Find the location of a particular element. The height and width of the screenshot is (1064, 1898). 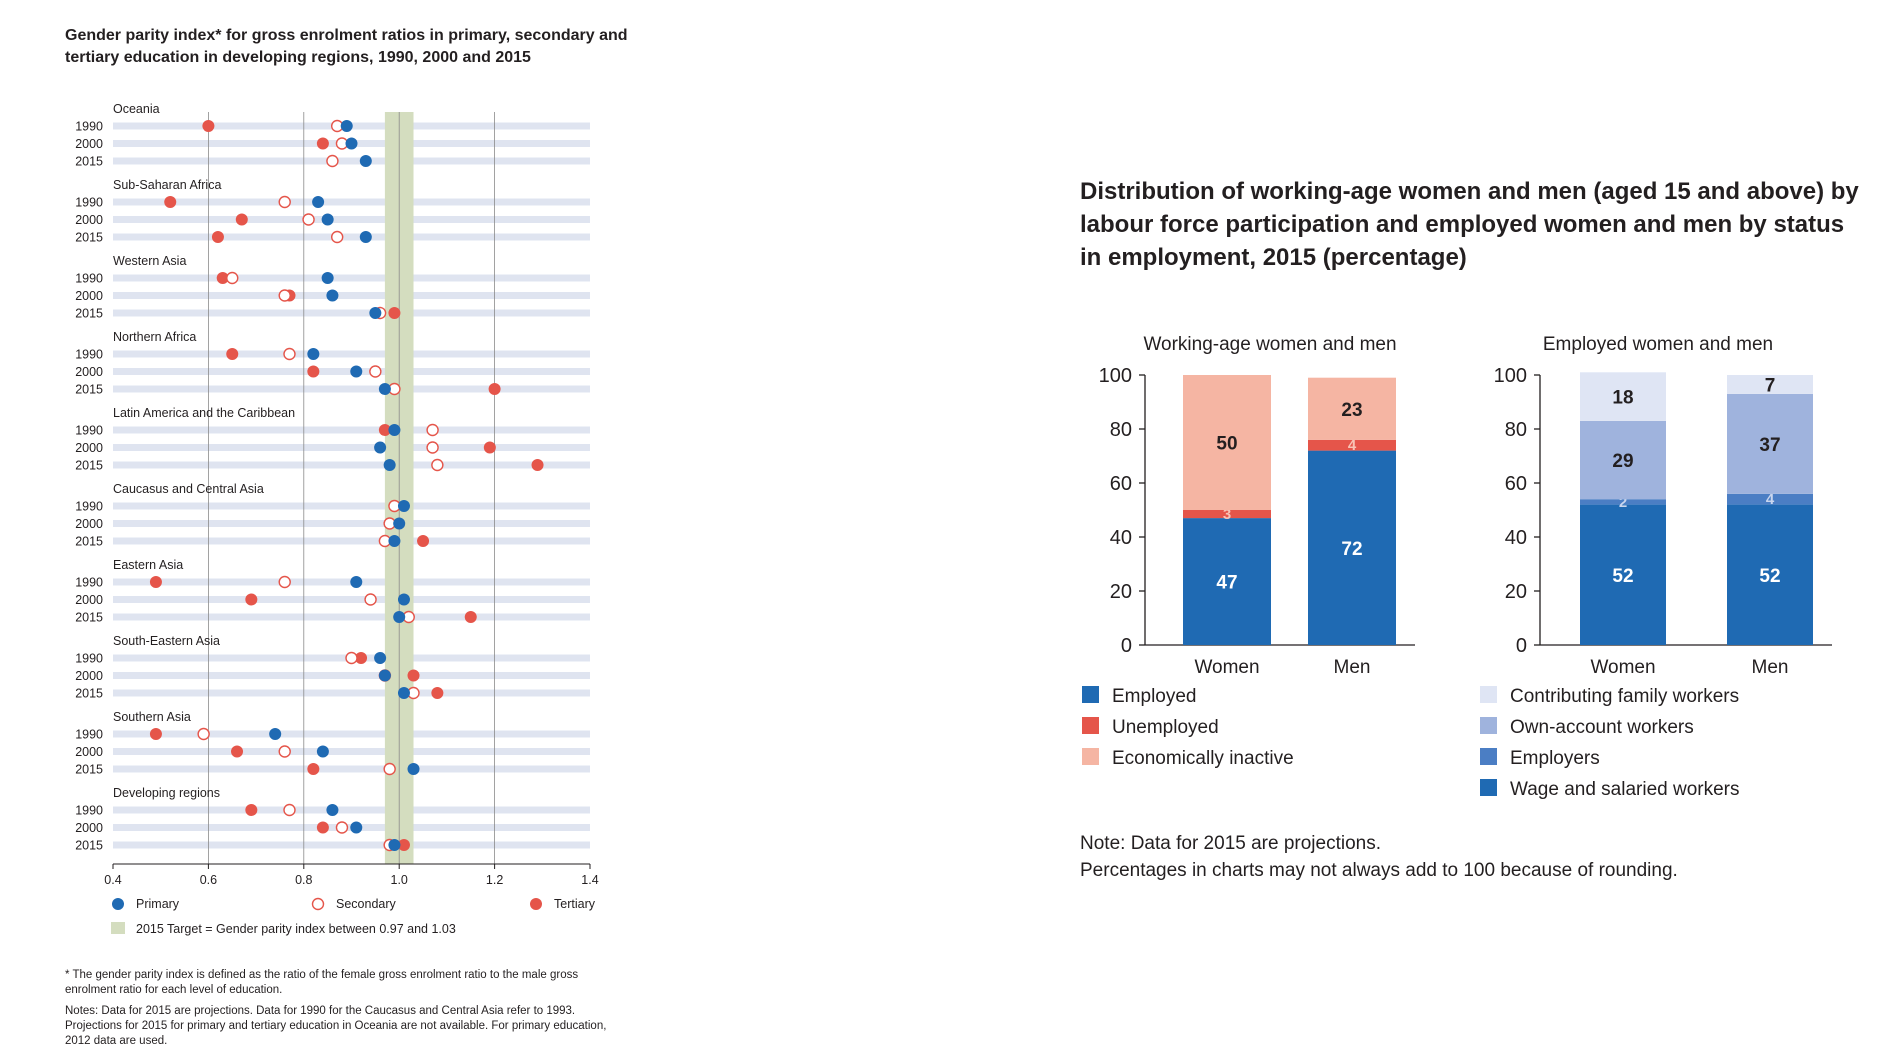

legend-secondary-label: Secondary is located at coordinates (366, 904).